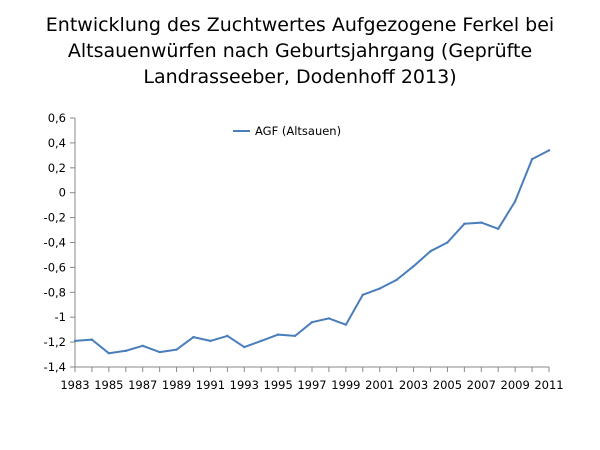 Image resolution: width=600 pixels, height=450 pixels. I want to click on x-tick-label: 2011, so click(548, 385).